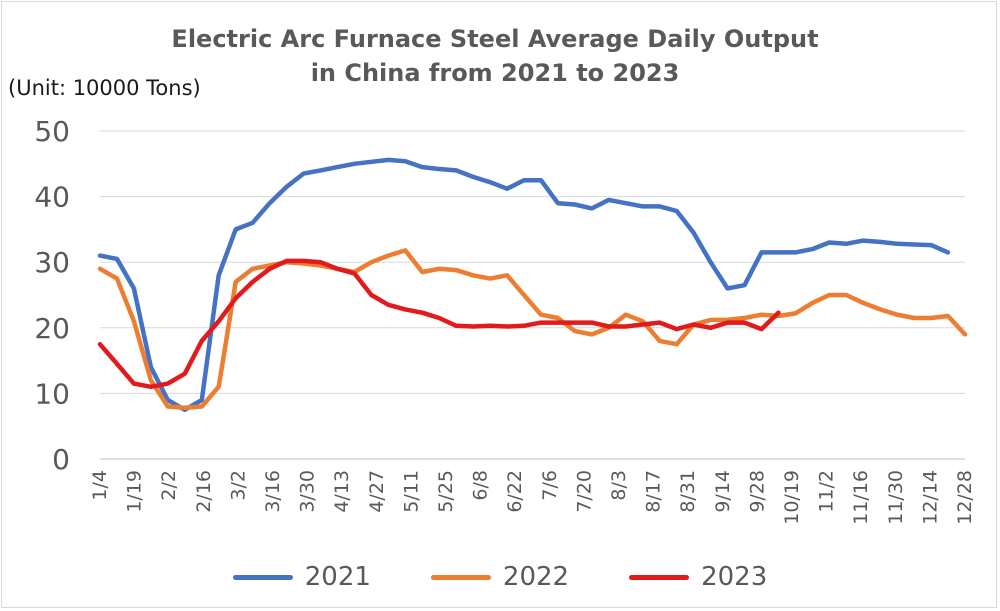 The image size is (1000, 611). What do you see at coordinates (481, 485) in the screenshot?
I see `x-tick-label: 6/8` at bounding box center [481, 485].